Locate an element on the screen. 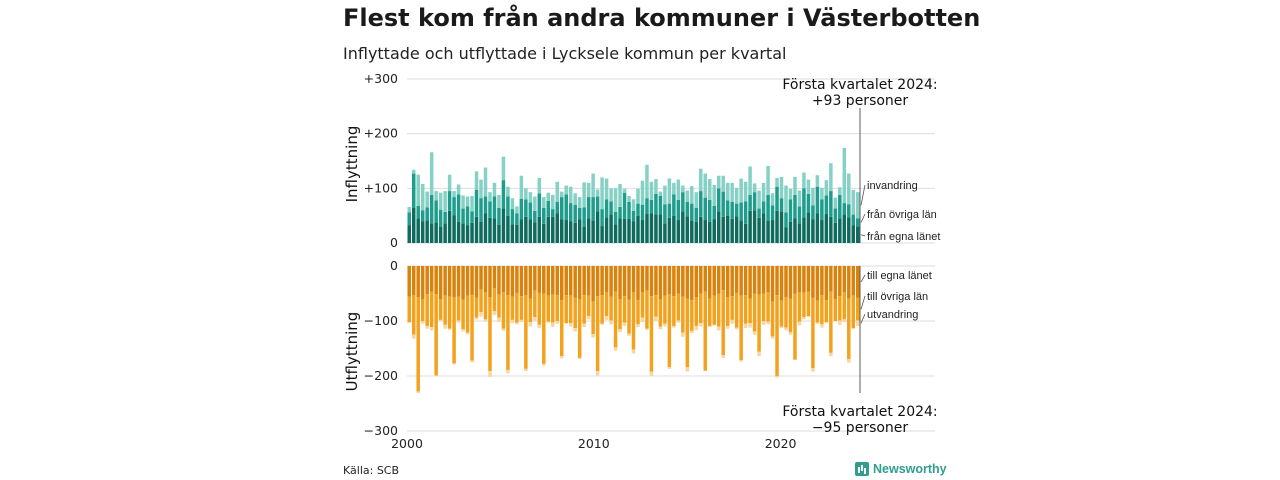  annotation-in-line2: +93 personer is located at coordinates (860, 101).